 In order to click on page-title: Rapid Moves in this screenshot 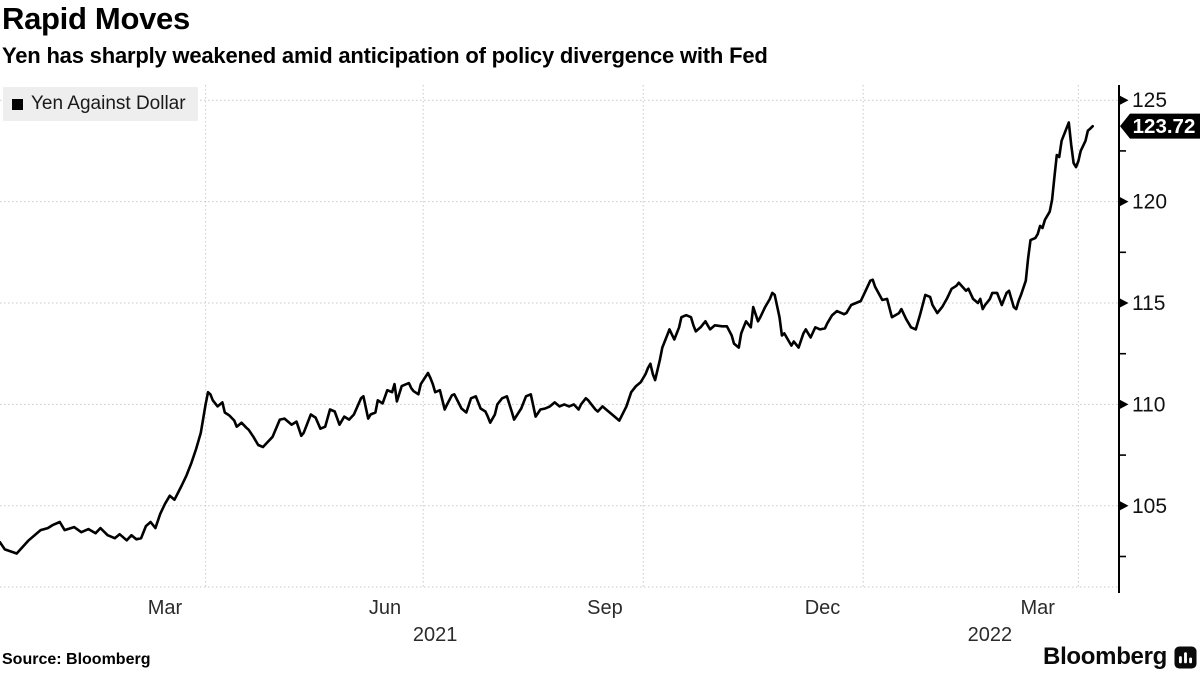, I will do `click(96, 18)`.